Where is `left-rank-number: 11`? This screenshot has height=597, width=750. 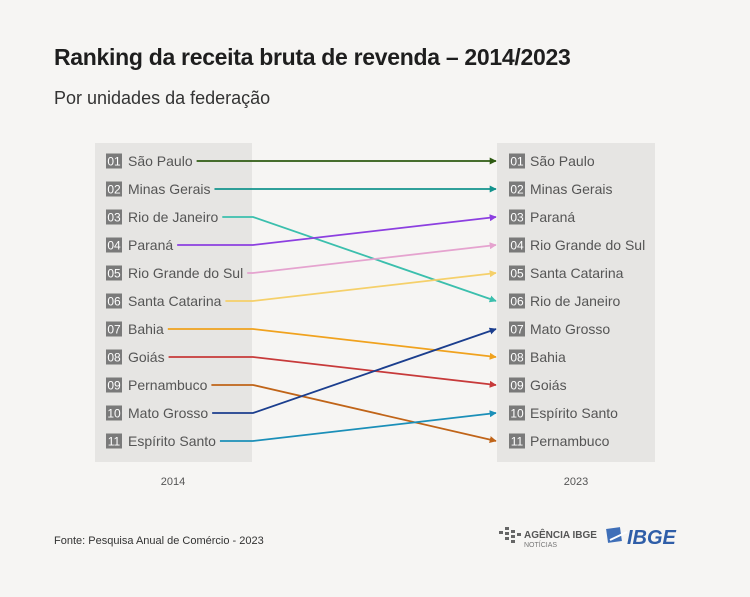
left-rank-number: 11 is located at coordinates (114, 442).